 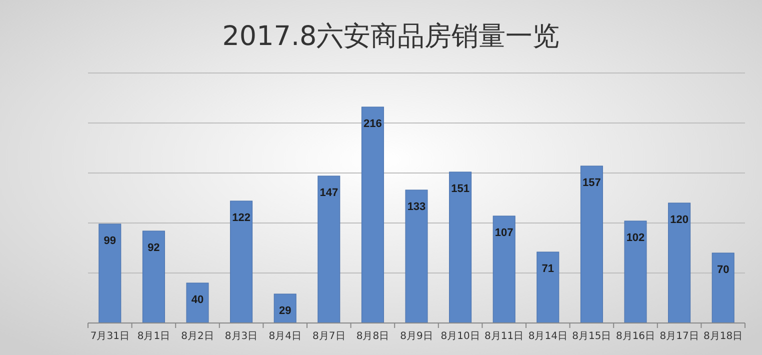 I want to click on data-label: 102, so click(x=635, y=238).